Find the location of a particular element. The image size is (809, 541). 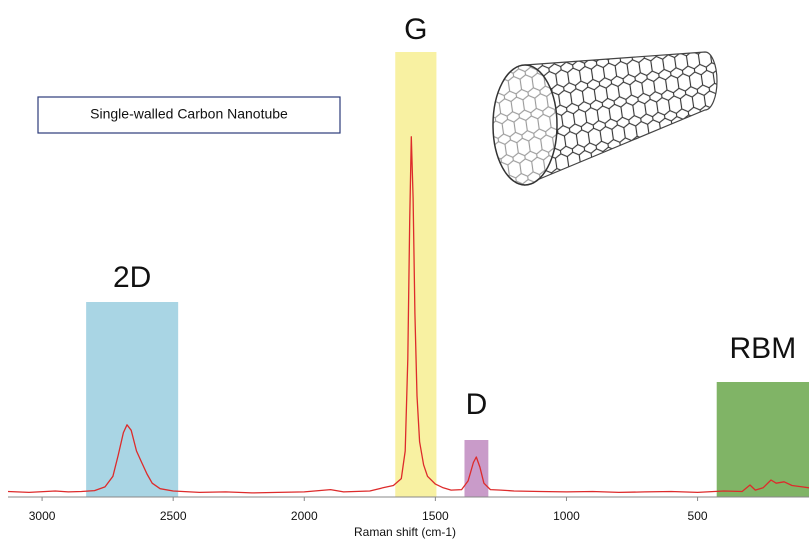

x-tick-label: 2000 is located at coordinates (304, 516).